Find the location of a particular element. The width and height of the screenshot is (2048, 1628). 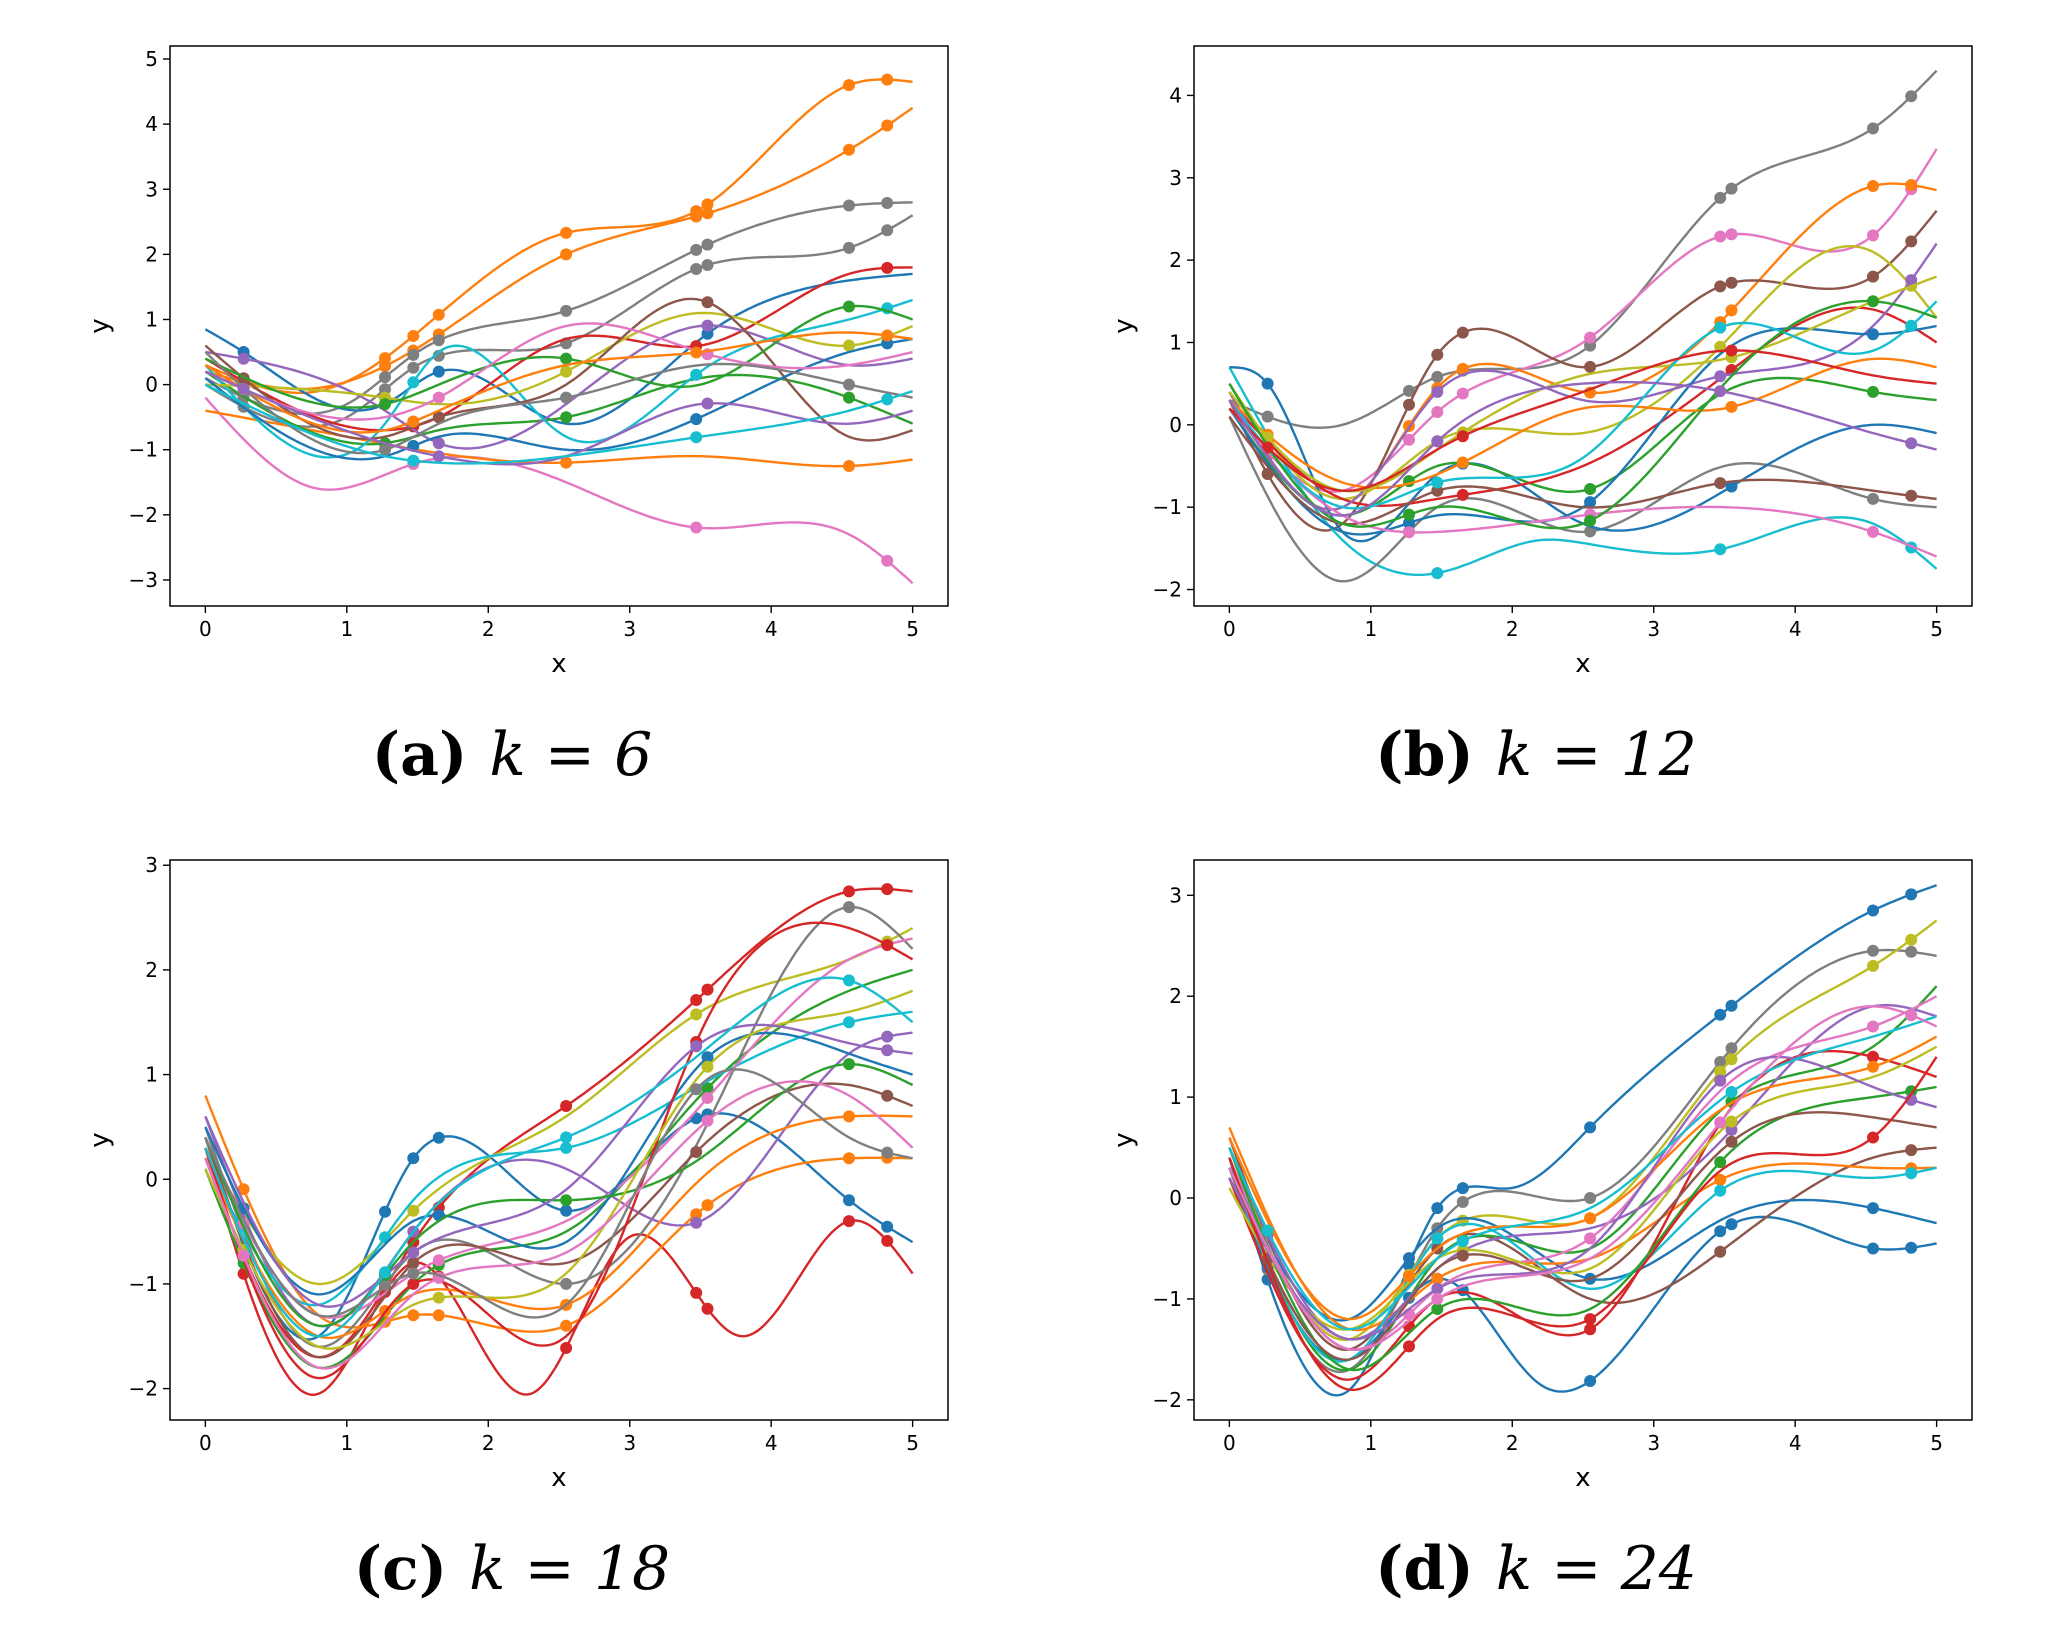

series-line-s19 is located at coordinates (1582, 421).